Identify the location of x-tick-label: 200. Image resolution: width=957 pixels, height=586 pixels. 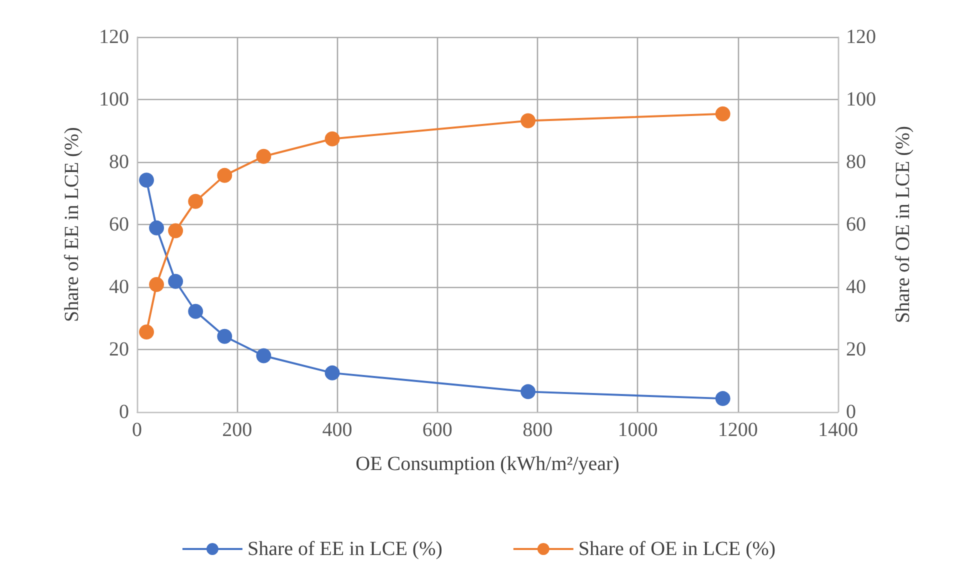
(237, 430).